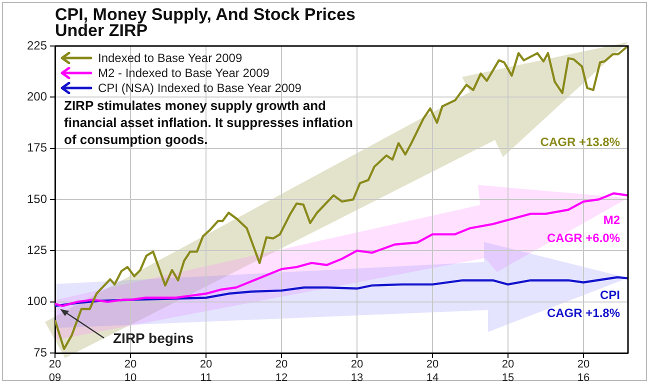 The image size is (657, 391). I want to click on y-tick-label: 75, so click(41, 352).